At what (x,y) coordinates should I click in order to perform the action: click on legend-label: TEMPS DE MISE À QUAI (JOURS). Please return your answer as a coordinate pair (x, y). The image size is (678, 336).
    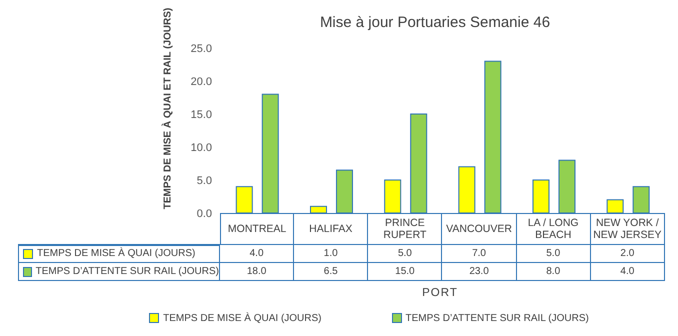
    Looking at the image, I should click on (116, 254).